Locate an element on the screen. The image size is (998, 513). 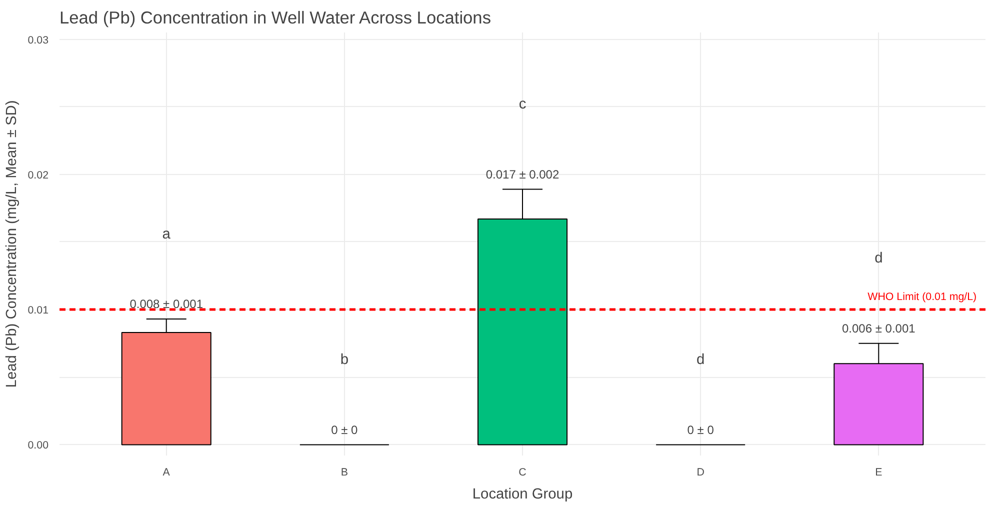
y-tick-label: 0.02 is located at coordinates (38, 175).